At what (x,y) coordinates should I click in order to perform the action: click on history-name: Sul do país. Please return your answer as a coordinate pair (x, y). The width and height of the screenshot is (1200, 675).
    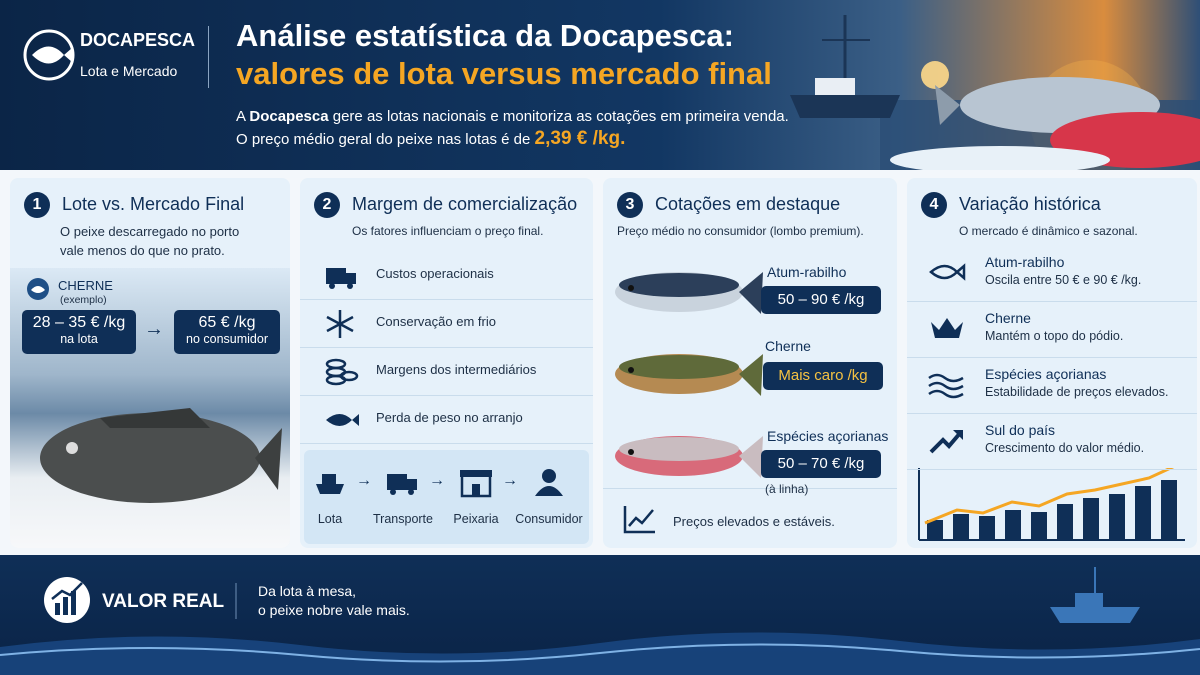
    Looking at the image, I should click on (1020, 430).